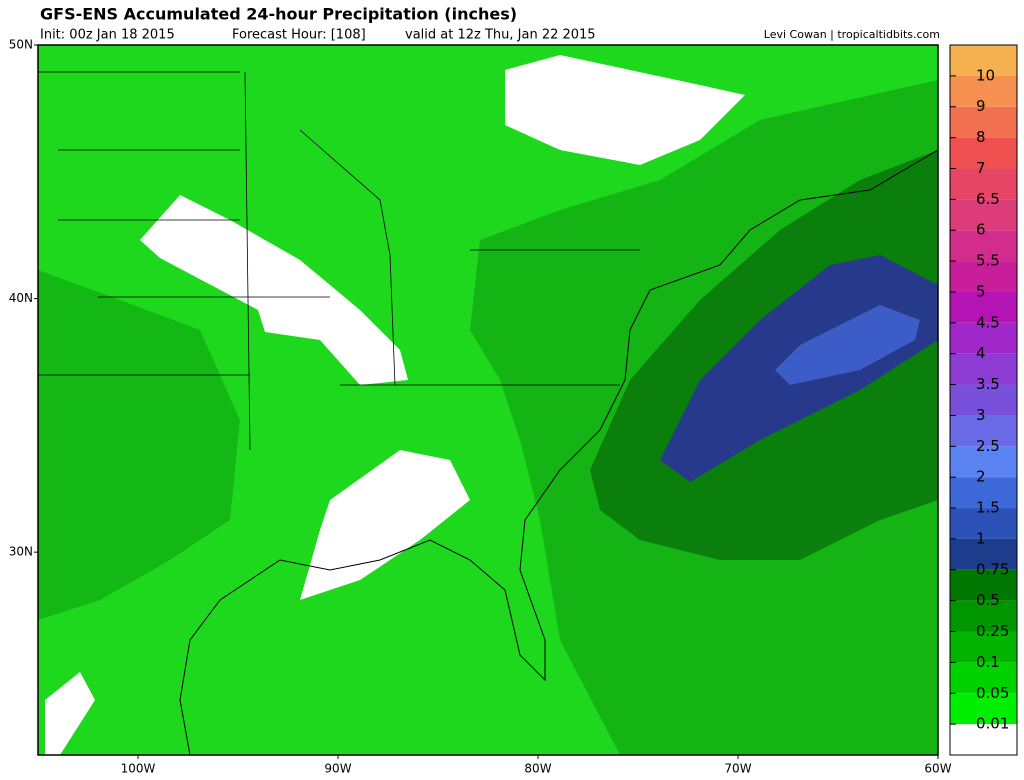 This screenshot has height=780, width=1024. What do you see at coordinates (988, 600) in the screenshot?
I see `colorbar-label: 0.5` at bounding box center [988, 600].